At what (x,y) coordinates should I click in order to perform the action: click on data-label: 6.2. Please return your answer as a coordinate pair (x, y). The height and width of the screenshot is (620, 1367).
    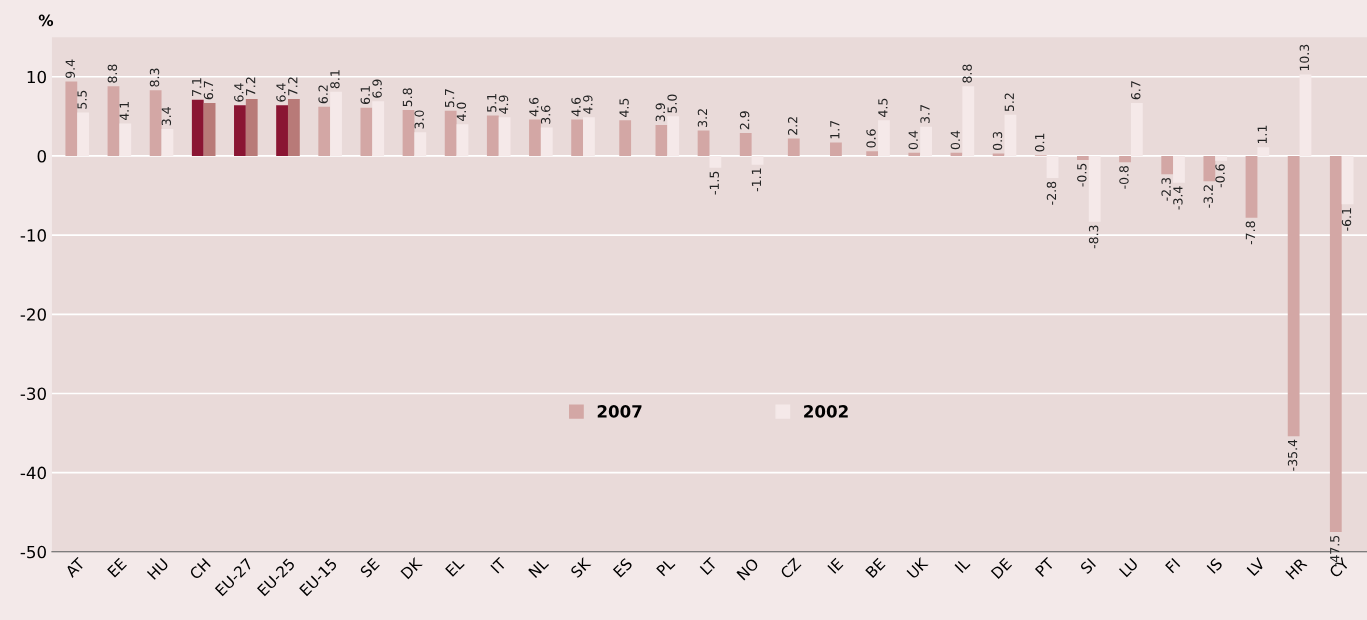
    Looking at the image, I should click on (323, 94).